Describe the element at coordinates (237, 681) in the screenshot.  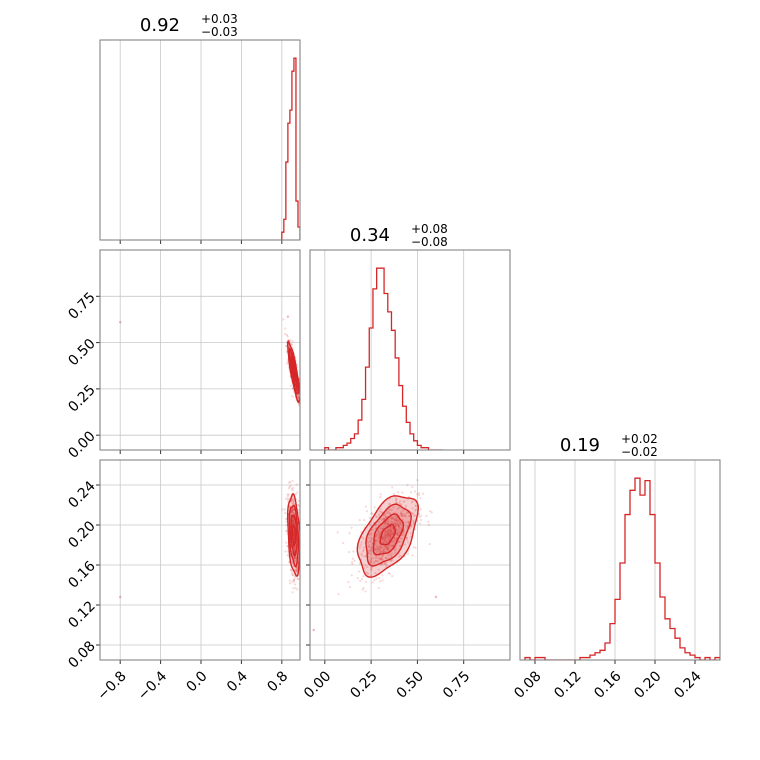
I see `tick-label-x: 0.4` at that location.